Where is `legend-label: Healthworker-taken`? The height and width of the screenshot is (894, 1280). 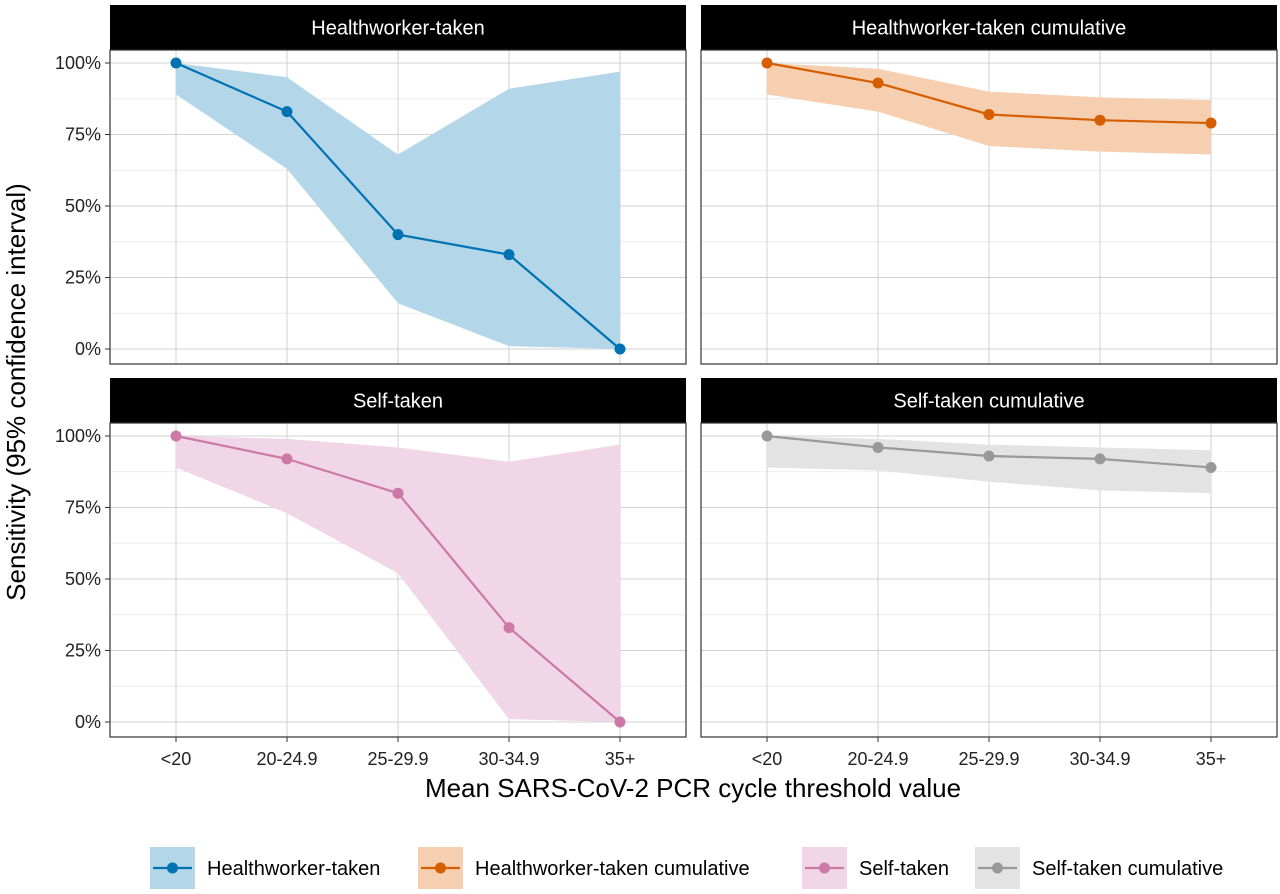 legend-label: Healthworker-taken is located at coordinates (293, 869).